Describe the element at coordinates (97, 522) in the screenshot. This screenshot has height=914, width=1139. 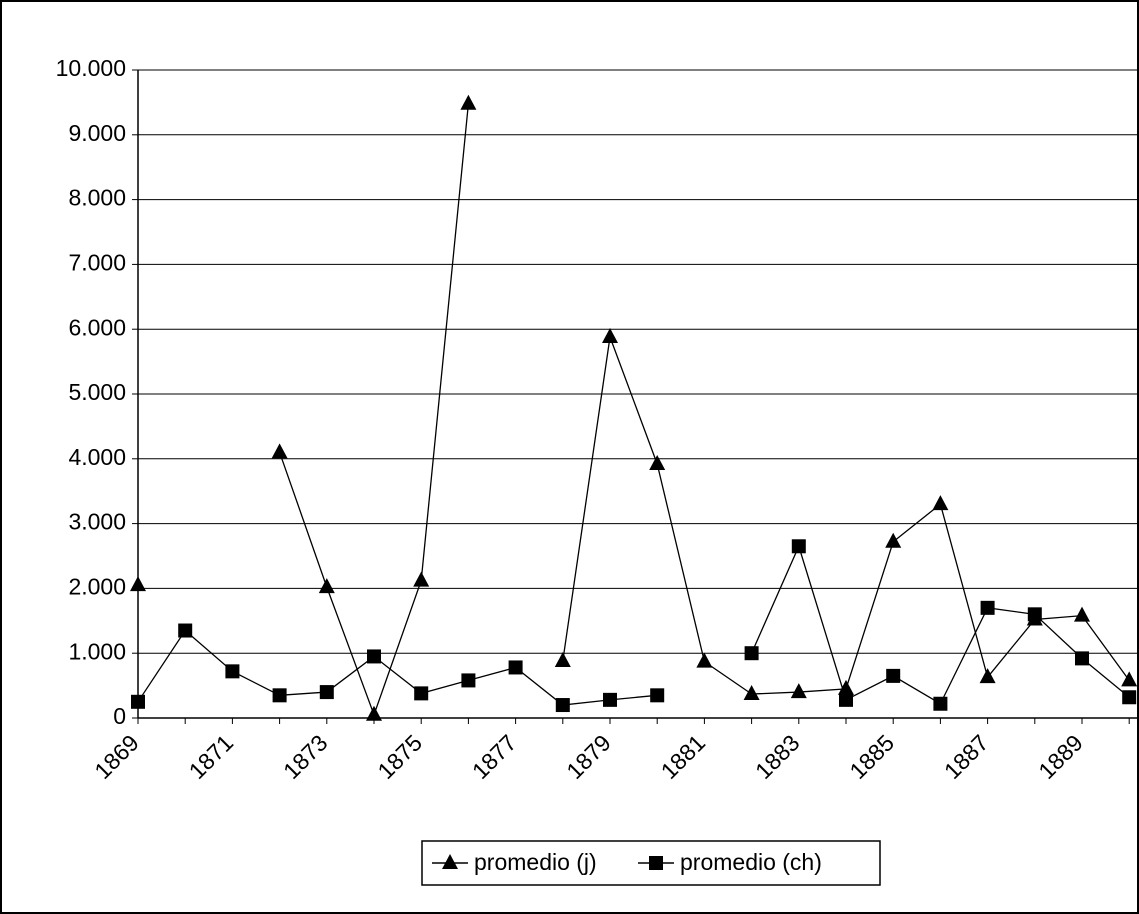
I see `y-tick-label: 3.000` at that location.